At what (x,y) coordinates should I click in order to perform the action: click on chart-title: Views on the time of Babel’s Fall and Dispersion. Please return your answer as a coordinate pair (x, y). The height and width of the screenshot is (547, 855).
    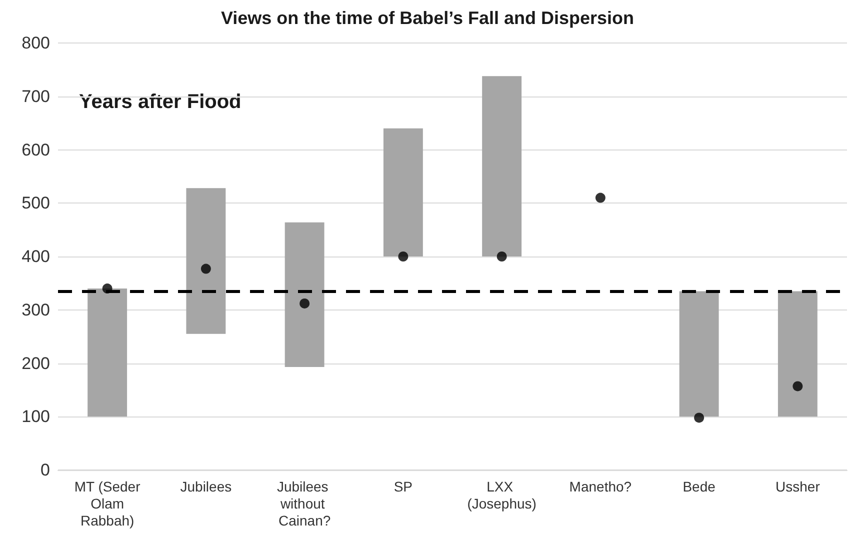
    Looking at the image, I should click on (427, 18).